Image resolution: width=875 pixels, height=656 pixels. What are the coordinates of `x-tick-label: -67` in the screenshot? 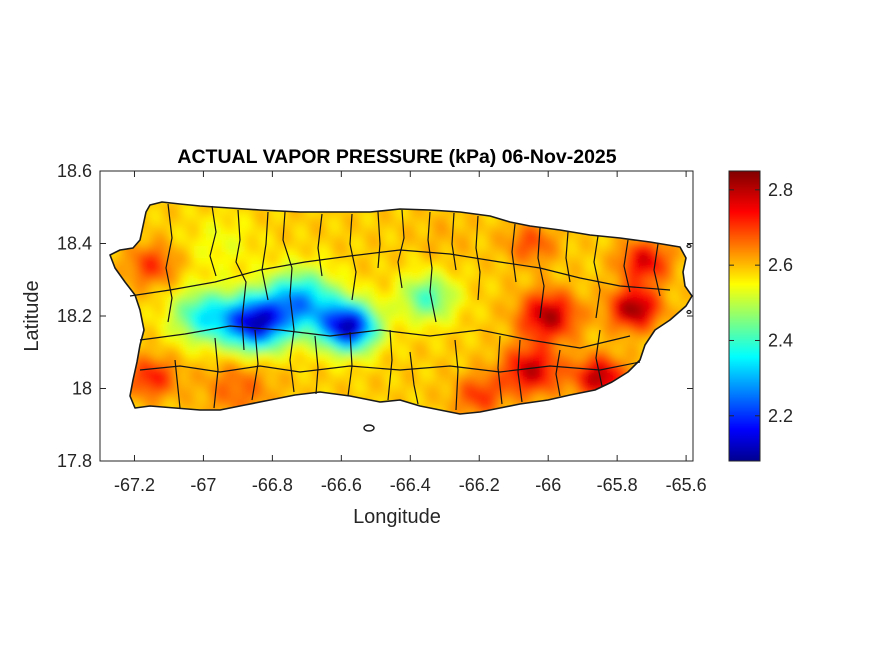 It's located at (203, 485).